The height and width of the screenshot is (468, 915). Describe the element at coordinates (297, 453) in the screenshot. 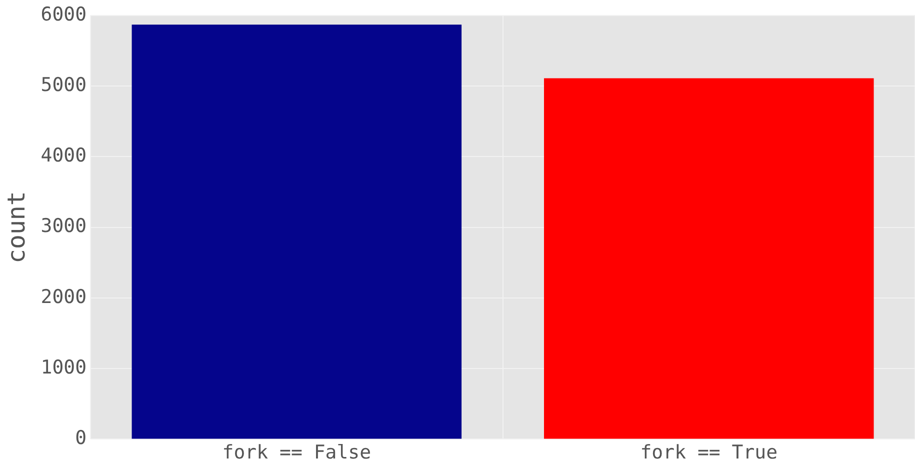

I see `x-tick-label: fork == False` at that location.